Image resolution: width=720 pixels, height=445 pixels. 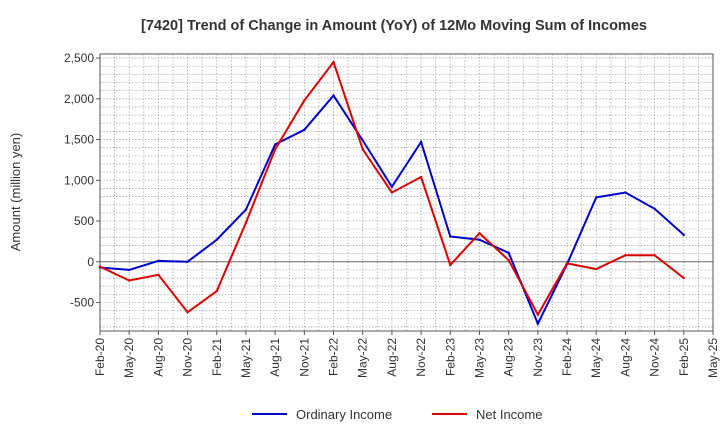 I want to click on x-tick-label: Nov-23, so click(x=538, y=357).